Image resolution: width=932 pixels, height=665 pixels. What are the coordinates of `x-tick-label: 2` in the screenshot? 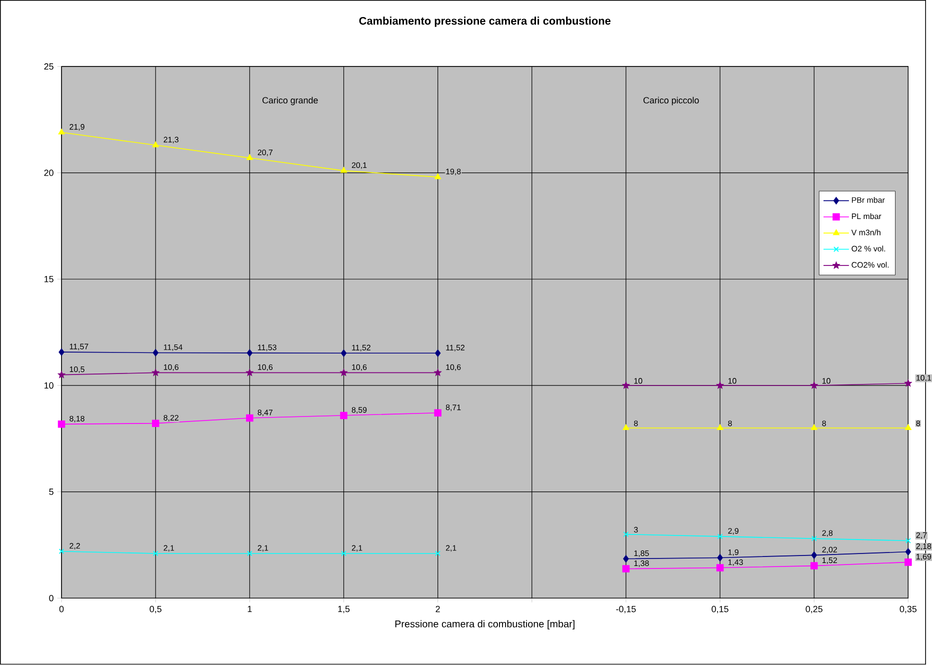 It's located at (438, 609).